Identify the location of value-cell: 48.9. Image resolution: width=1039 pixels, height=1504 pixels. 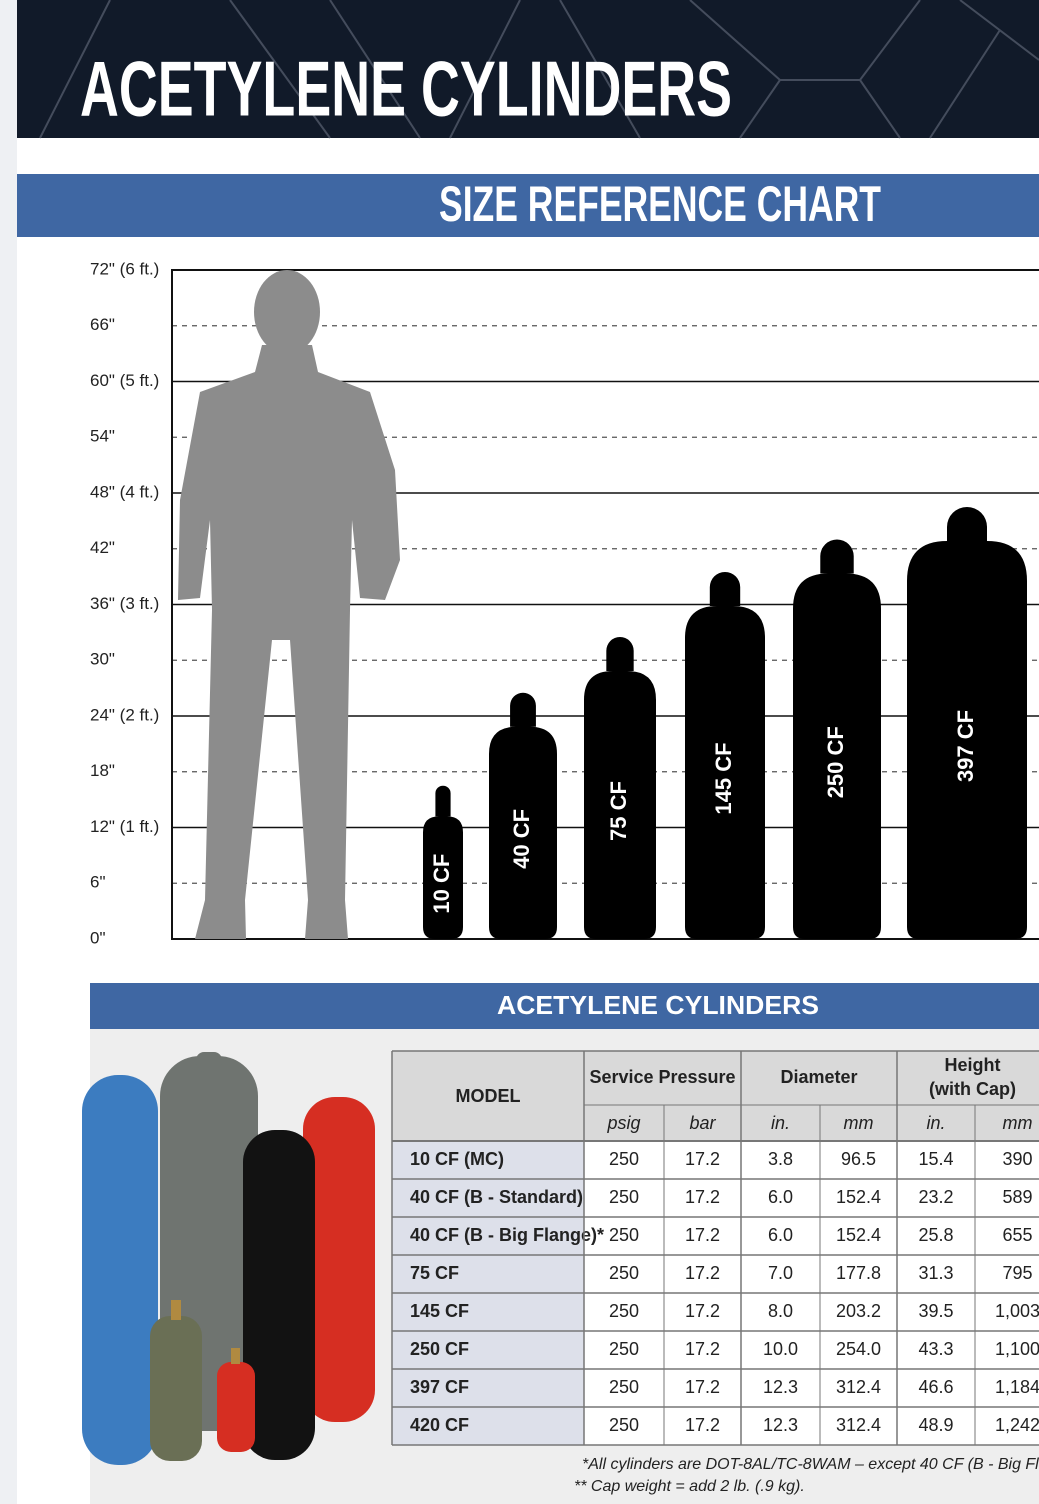
(935, 1425).